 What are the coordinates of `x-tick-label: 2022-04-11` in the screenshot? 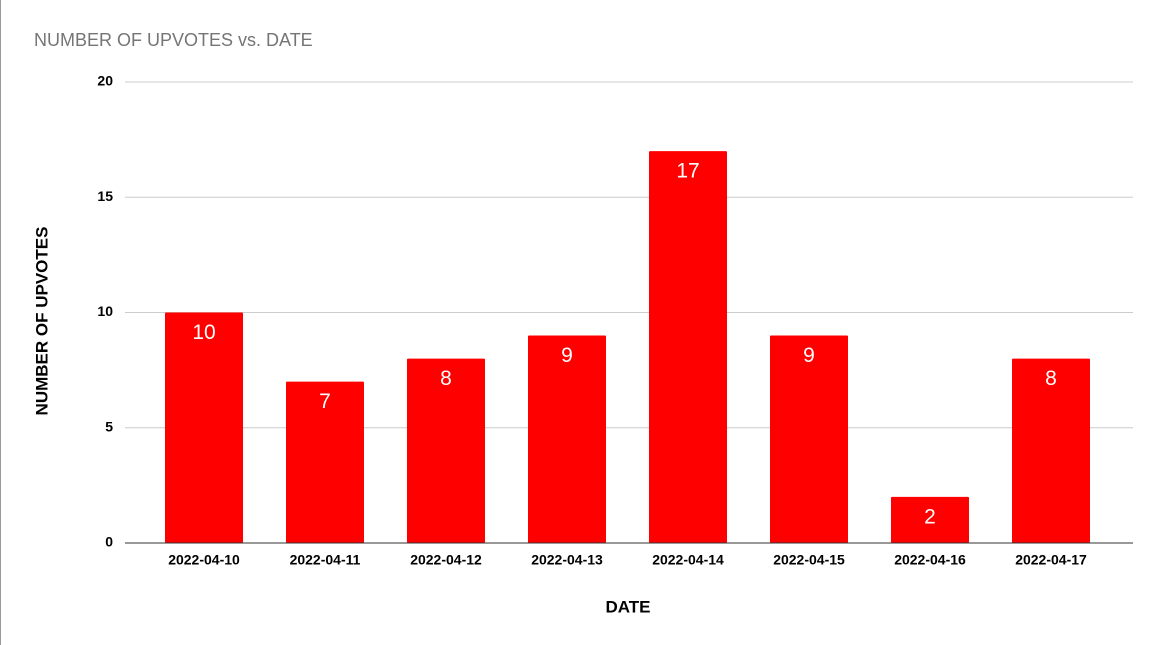 It's located at (325, 560).